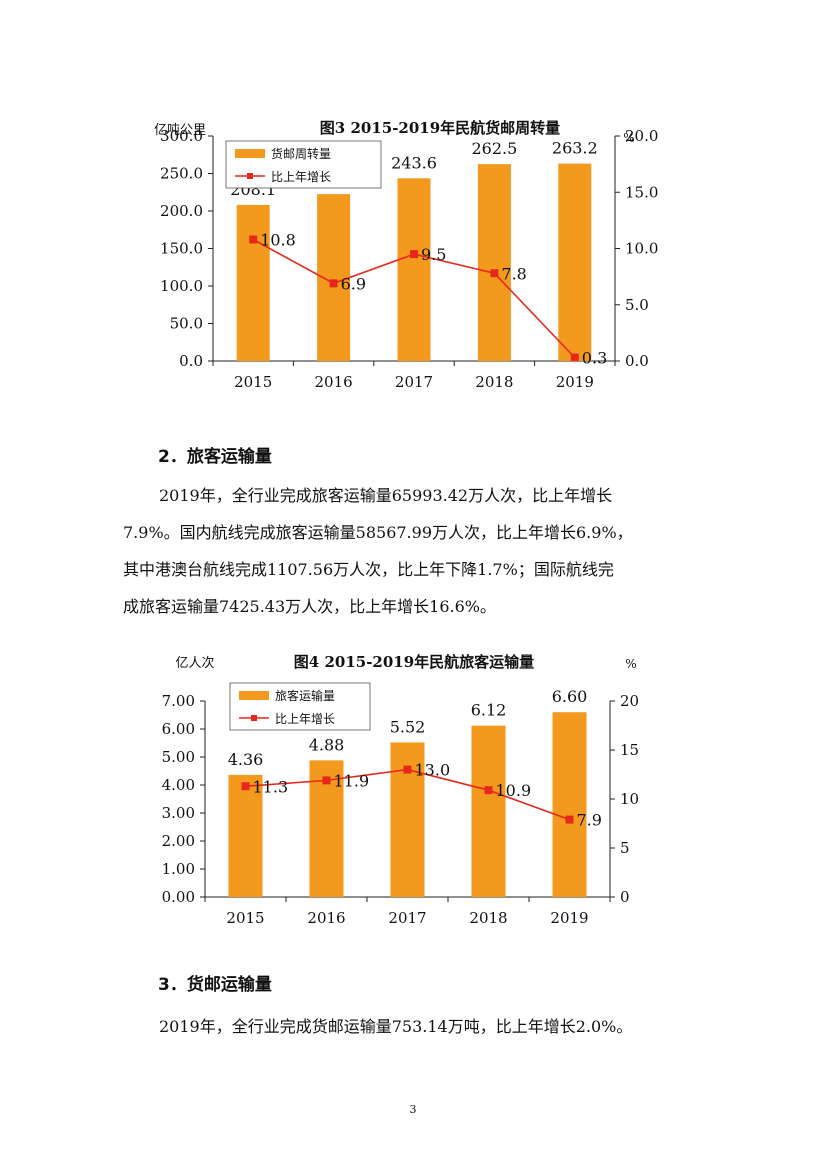  Describe the element at coordinates (386, 495) in the screenshot. I see `paragraph-line: 2019年，全行业完成旅客运输量65993.42万人次，比上年增长` at that location.